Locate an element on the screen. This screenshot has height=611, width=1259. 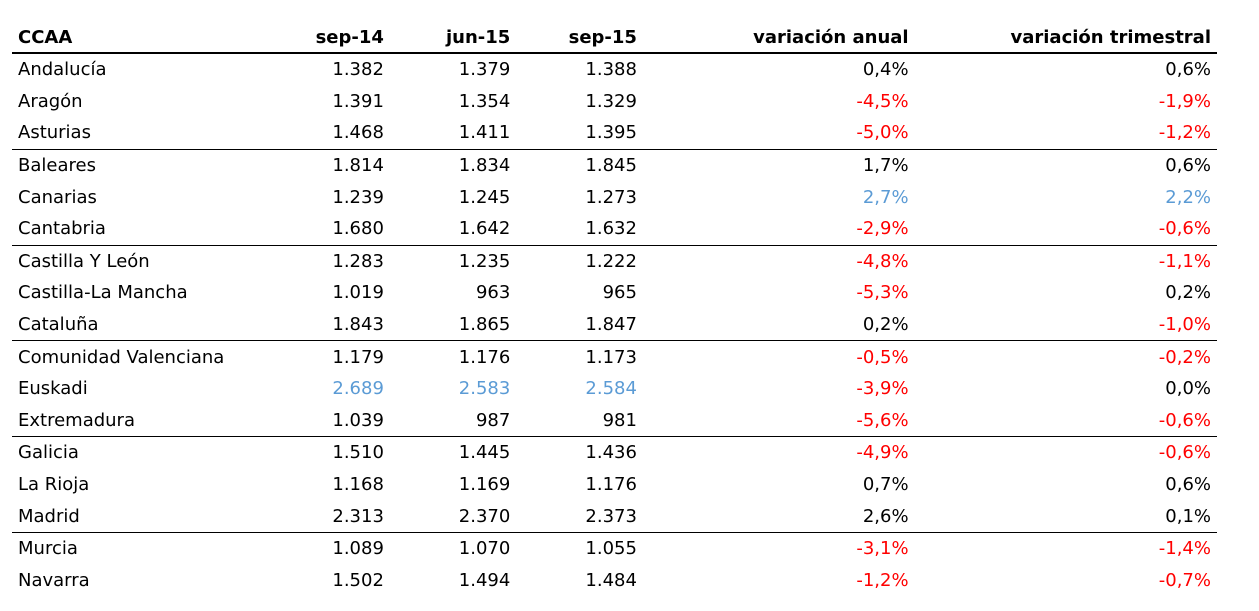
cell-jun-15: 1.411 is located at coordinates (484, 133).